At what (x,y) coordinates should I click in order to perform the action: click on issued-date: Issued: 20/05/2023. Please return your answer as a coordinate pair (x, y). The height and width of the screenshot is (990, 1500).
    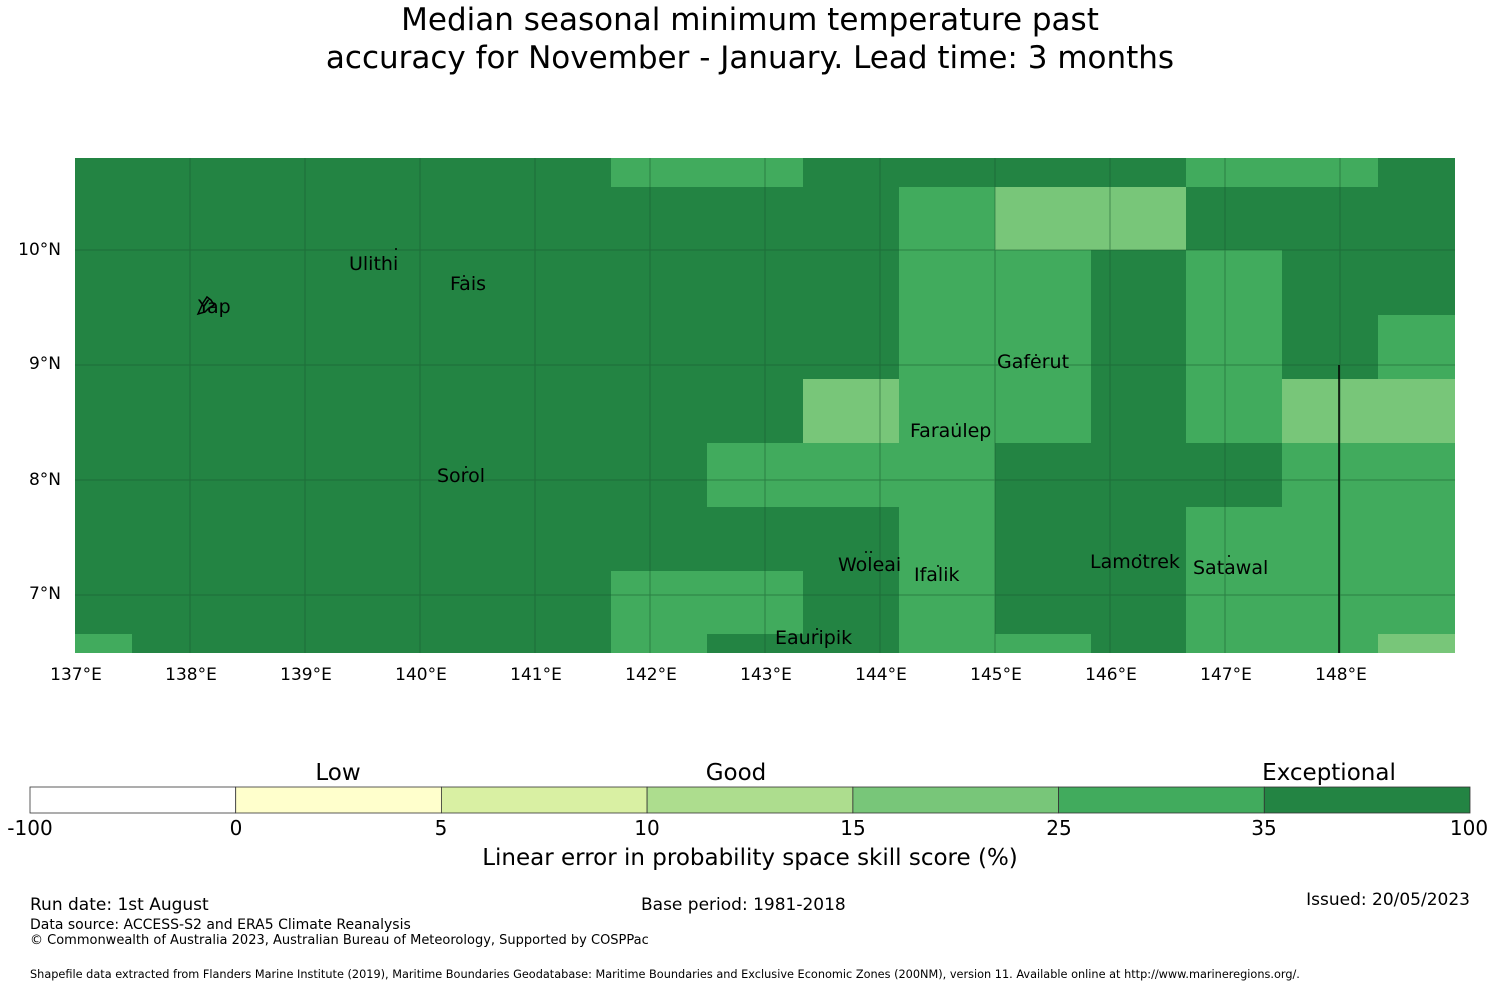
    Looking at the image, I should click on (1388, 900).